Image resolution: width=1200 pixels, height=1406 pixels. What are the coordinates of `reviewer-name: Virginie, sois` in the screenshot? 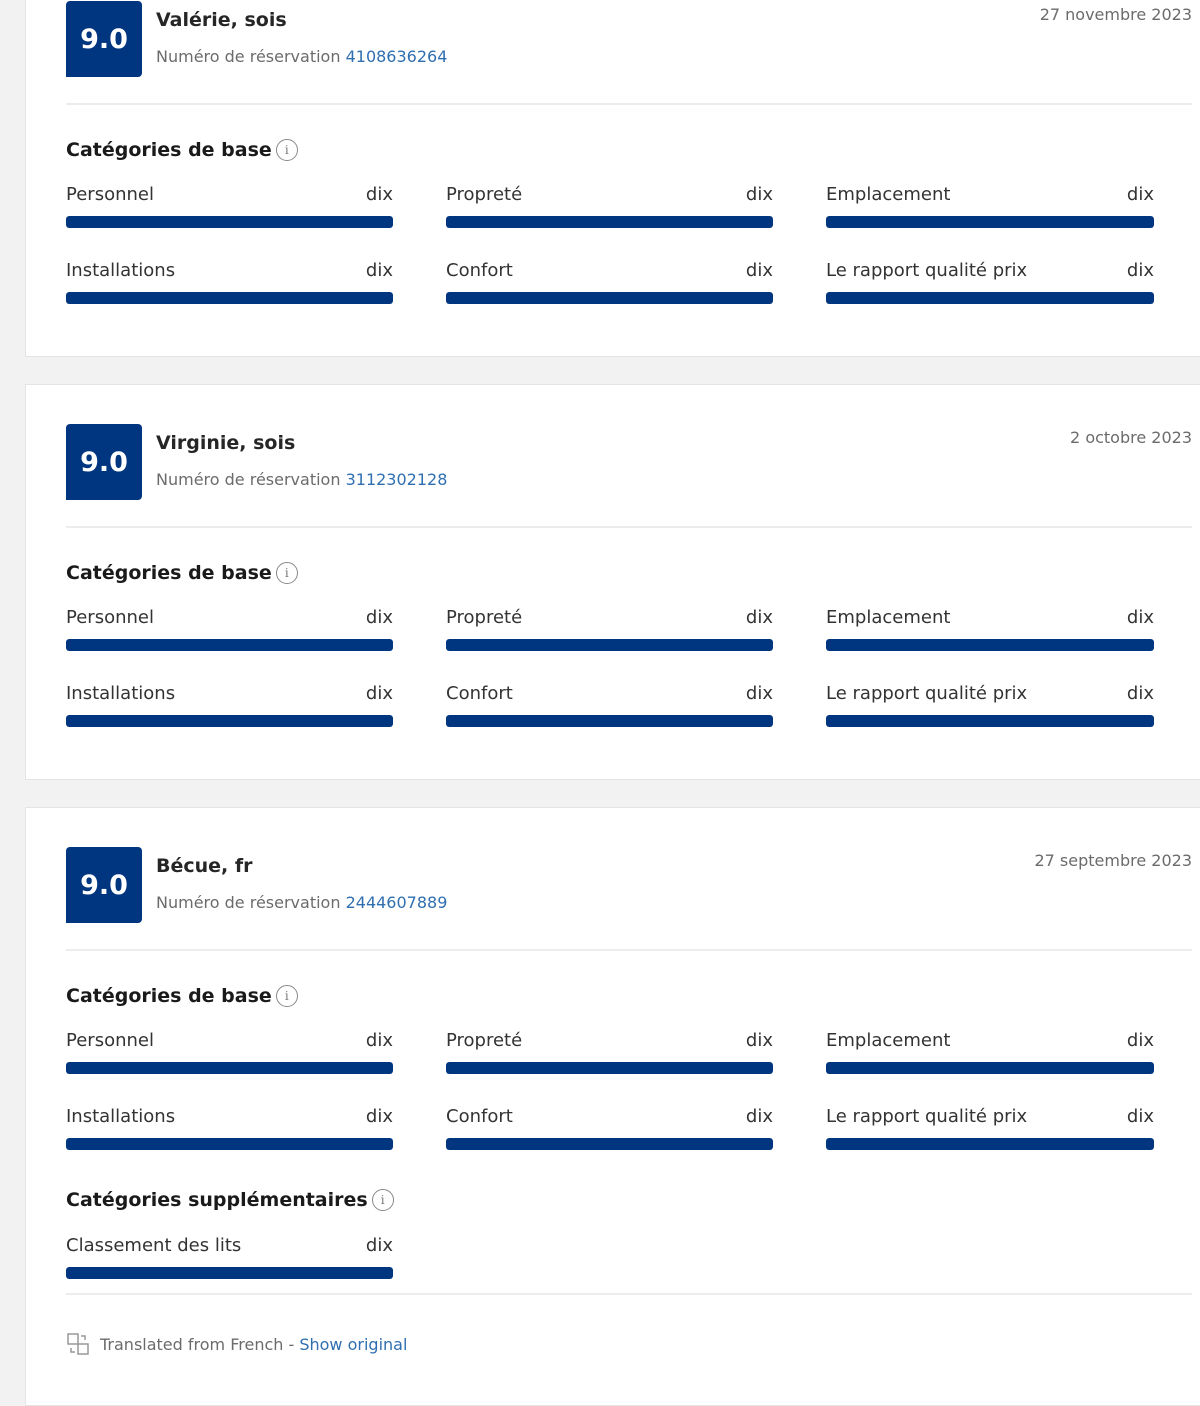 It's located at (226, 443).